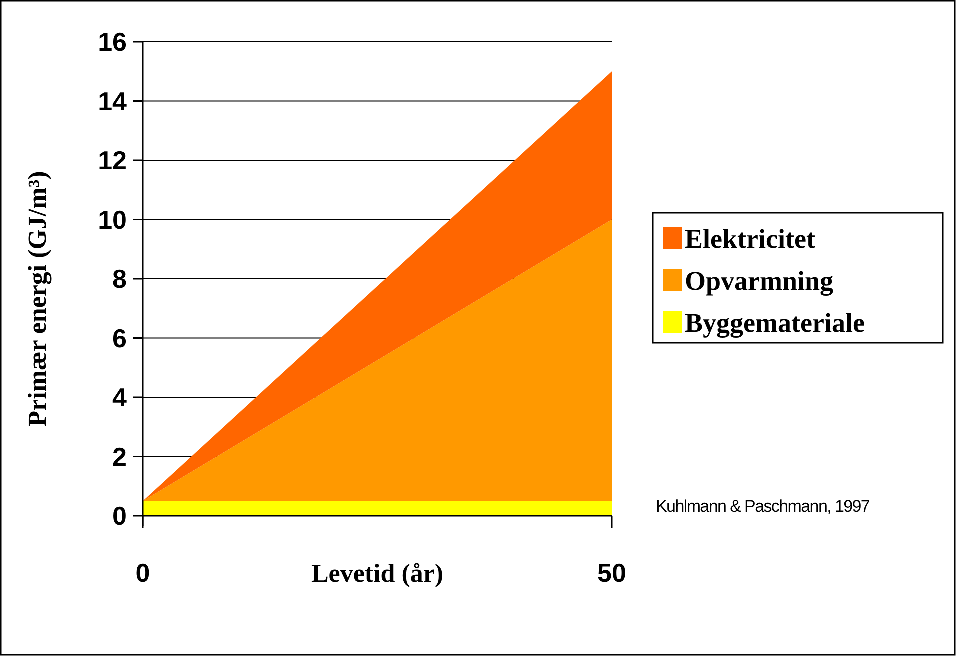 The width and height of the screenshot is (956, 656). I want to click on y-tick-label: 0, so click(119, 516).